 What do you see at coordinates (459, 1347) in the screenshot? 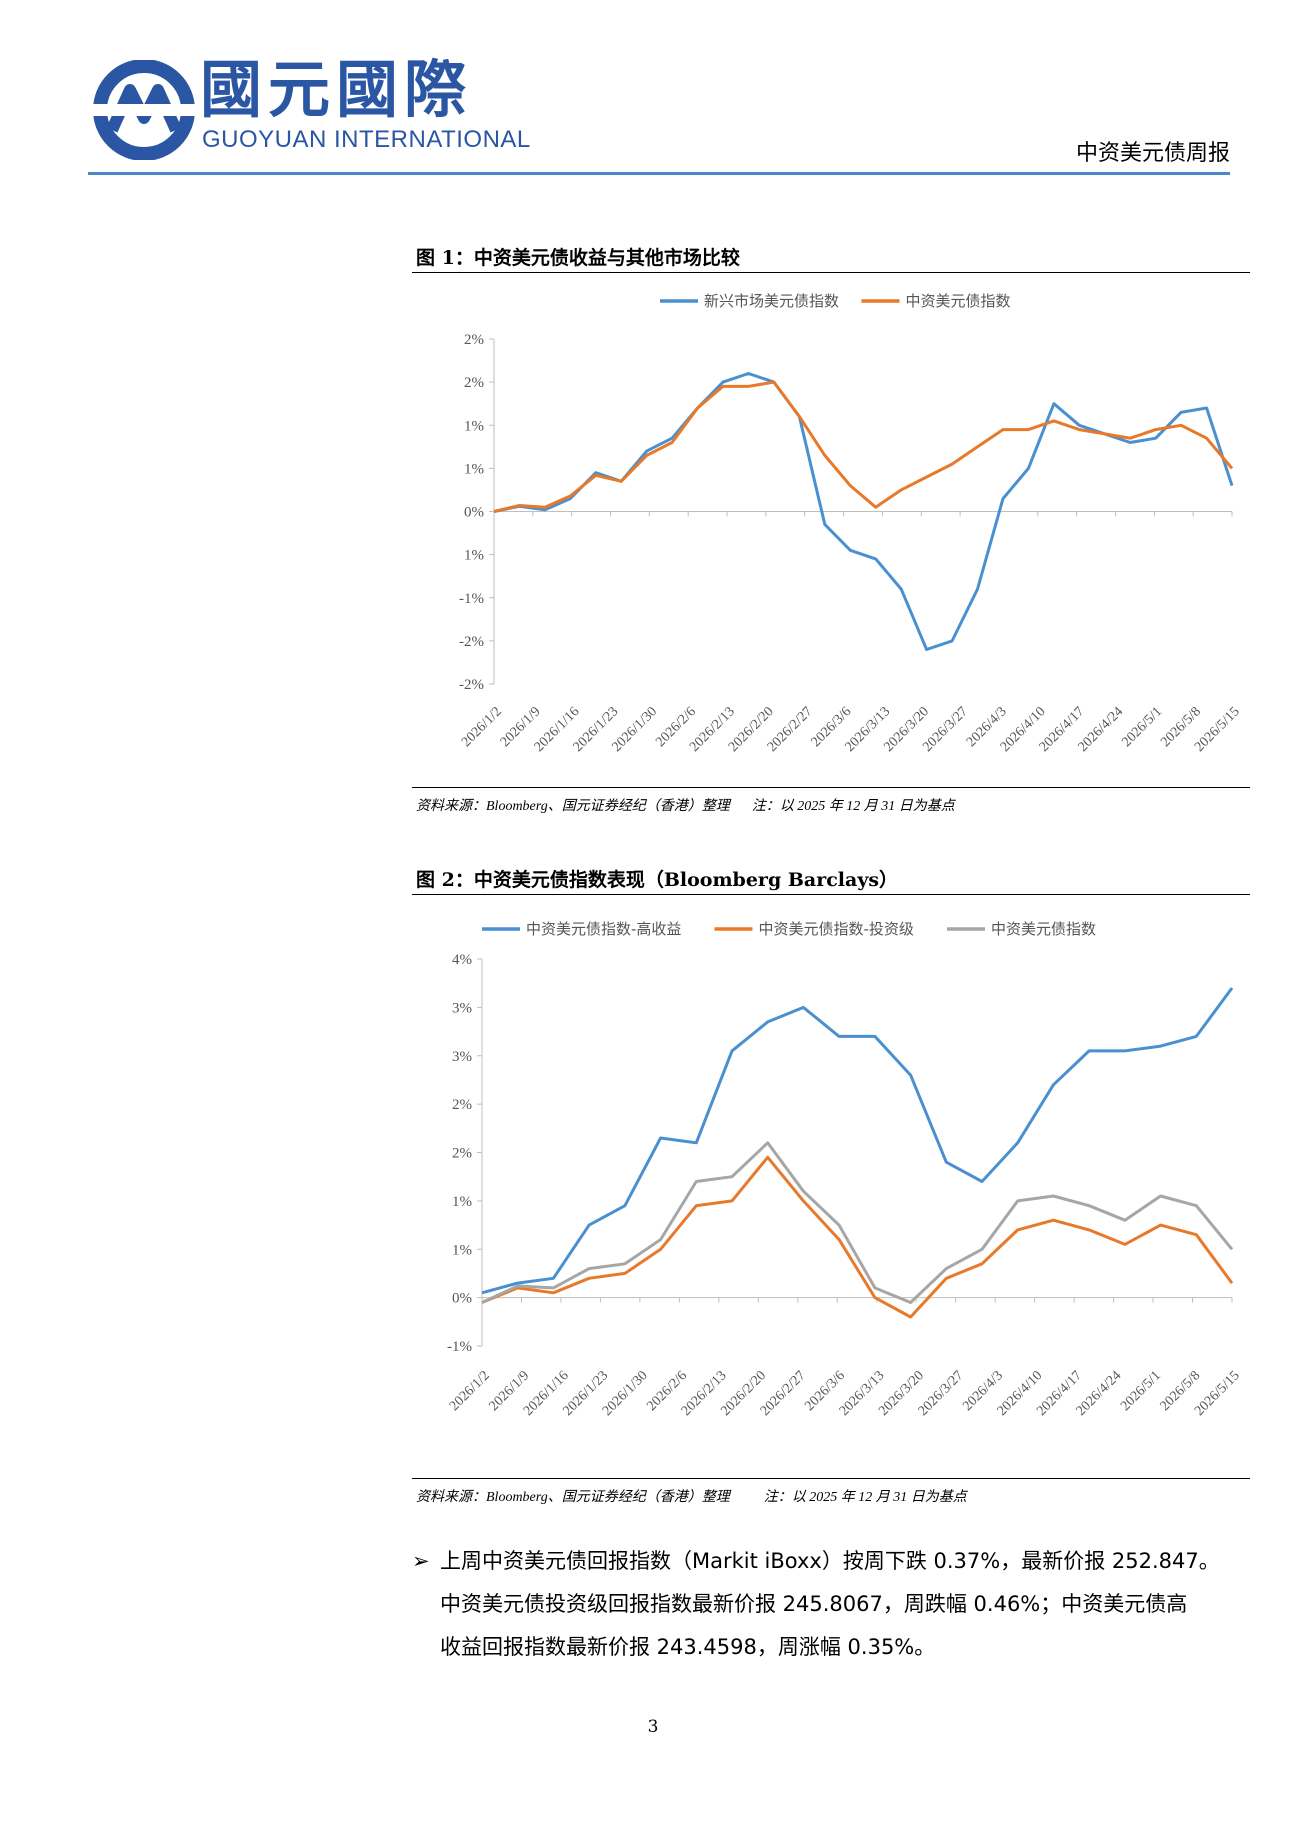
I see `figure2-ytick-label: -1%` at bounding box center [459, 1347].